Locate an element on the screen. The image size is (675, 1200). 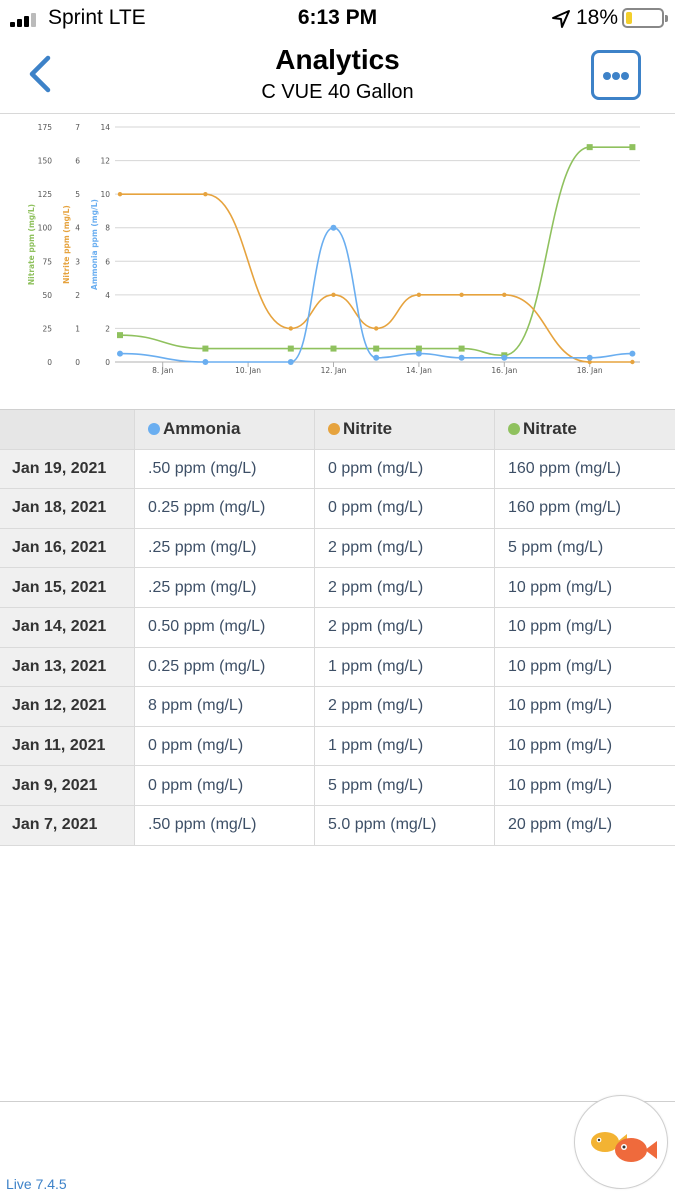
fish-logo-button is located at coordinates (621, 1142).